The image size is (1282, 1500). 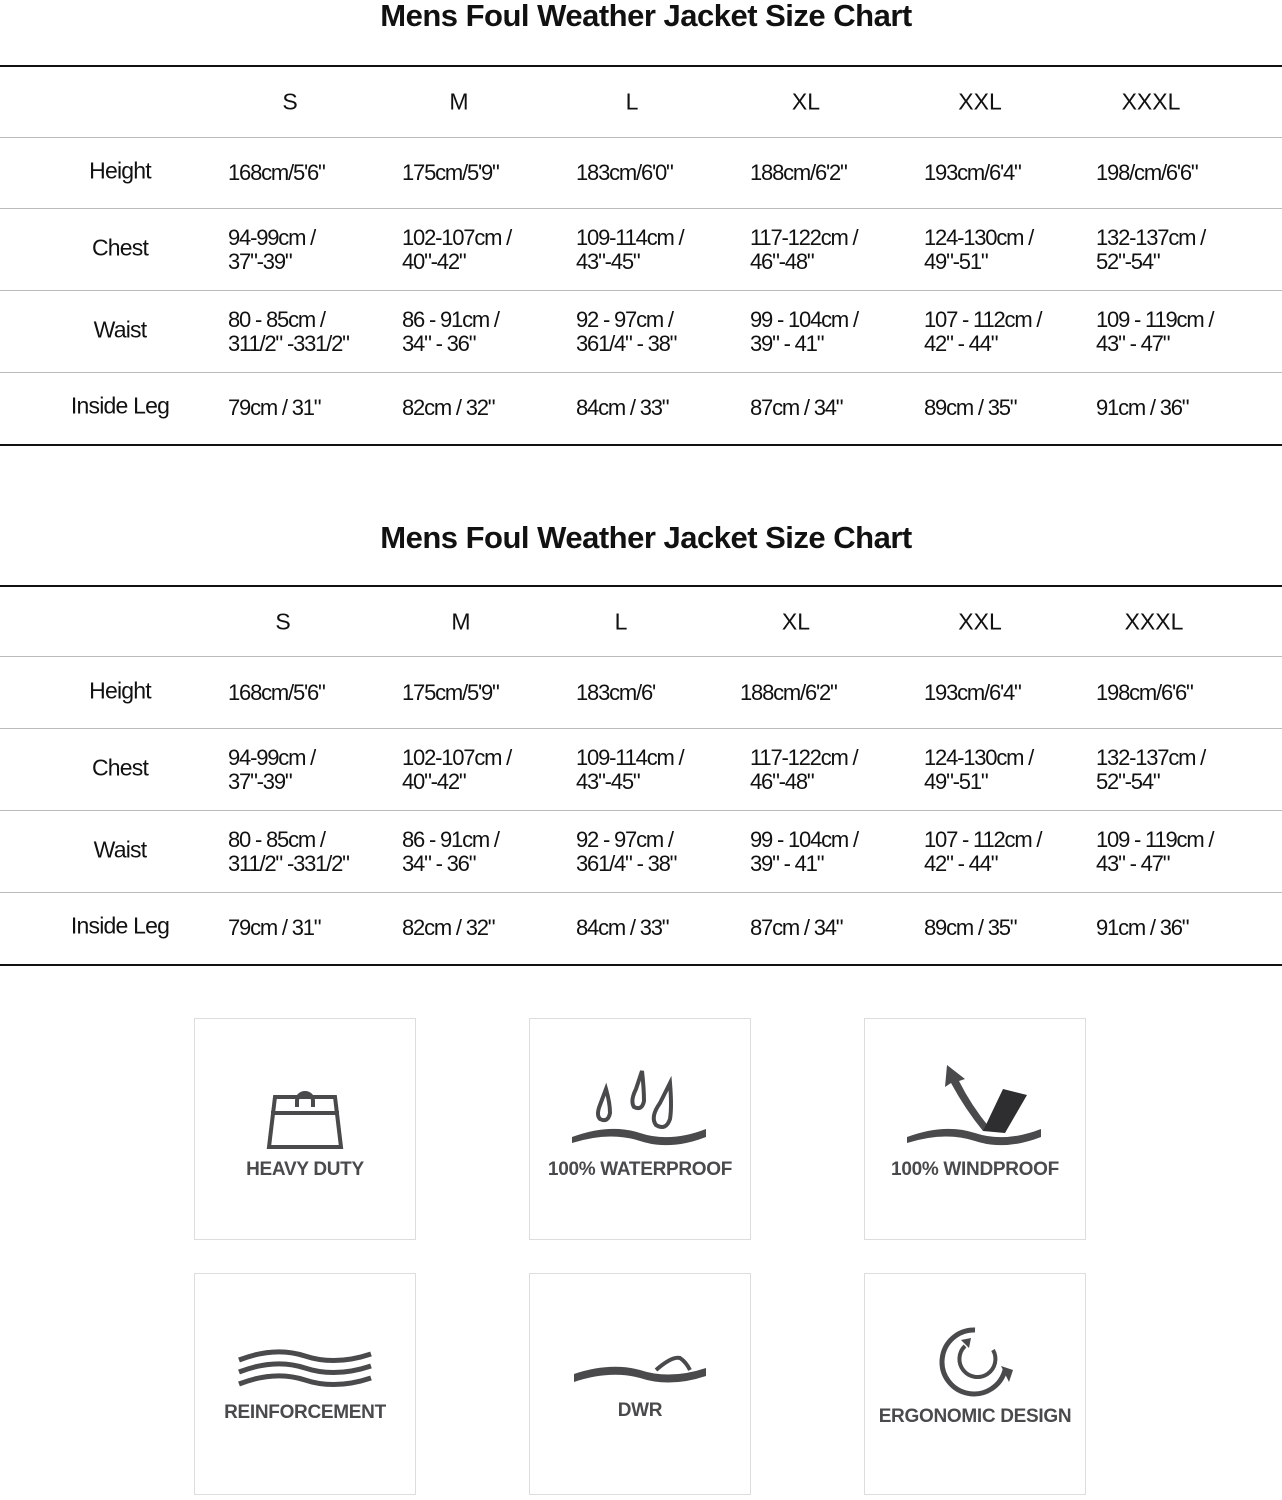 What do you see at coordinates (632, 101) in the screenshot?
I see `size-header: L` at bounding box center [632, 101].